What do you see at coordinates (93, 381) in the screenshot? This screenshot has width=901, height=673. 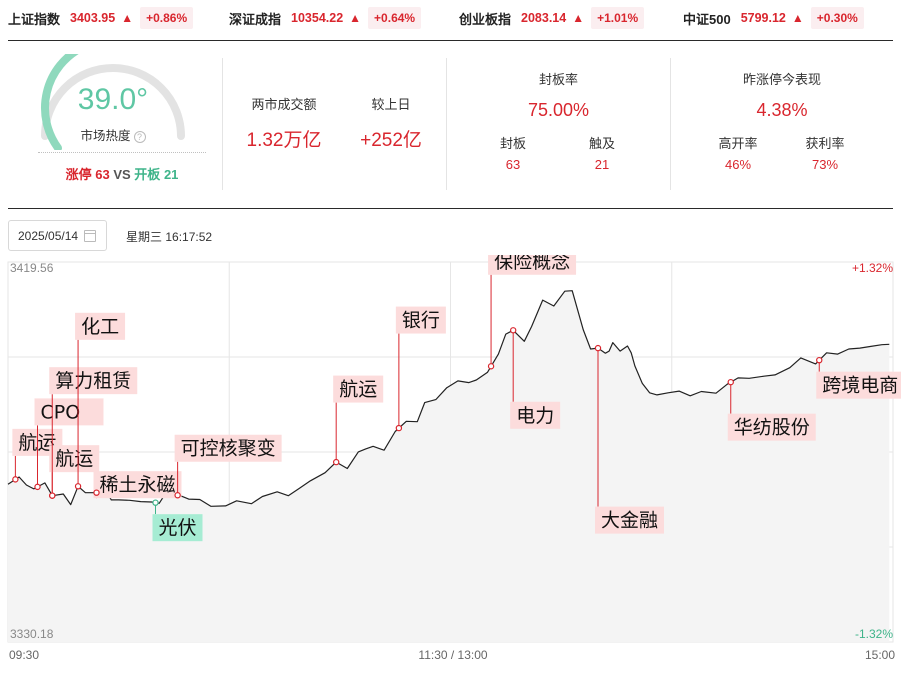 I see `sector-tag-label: 算力租赁` at bounding box center [93, 381].